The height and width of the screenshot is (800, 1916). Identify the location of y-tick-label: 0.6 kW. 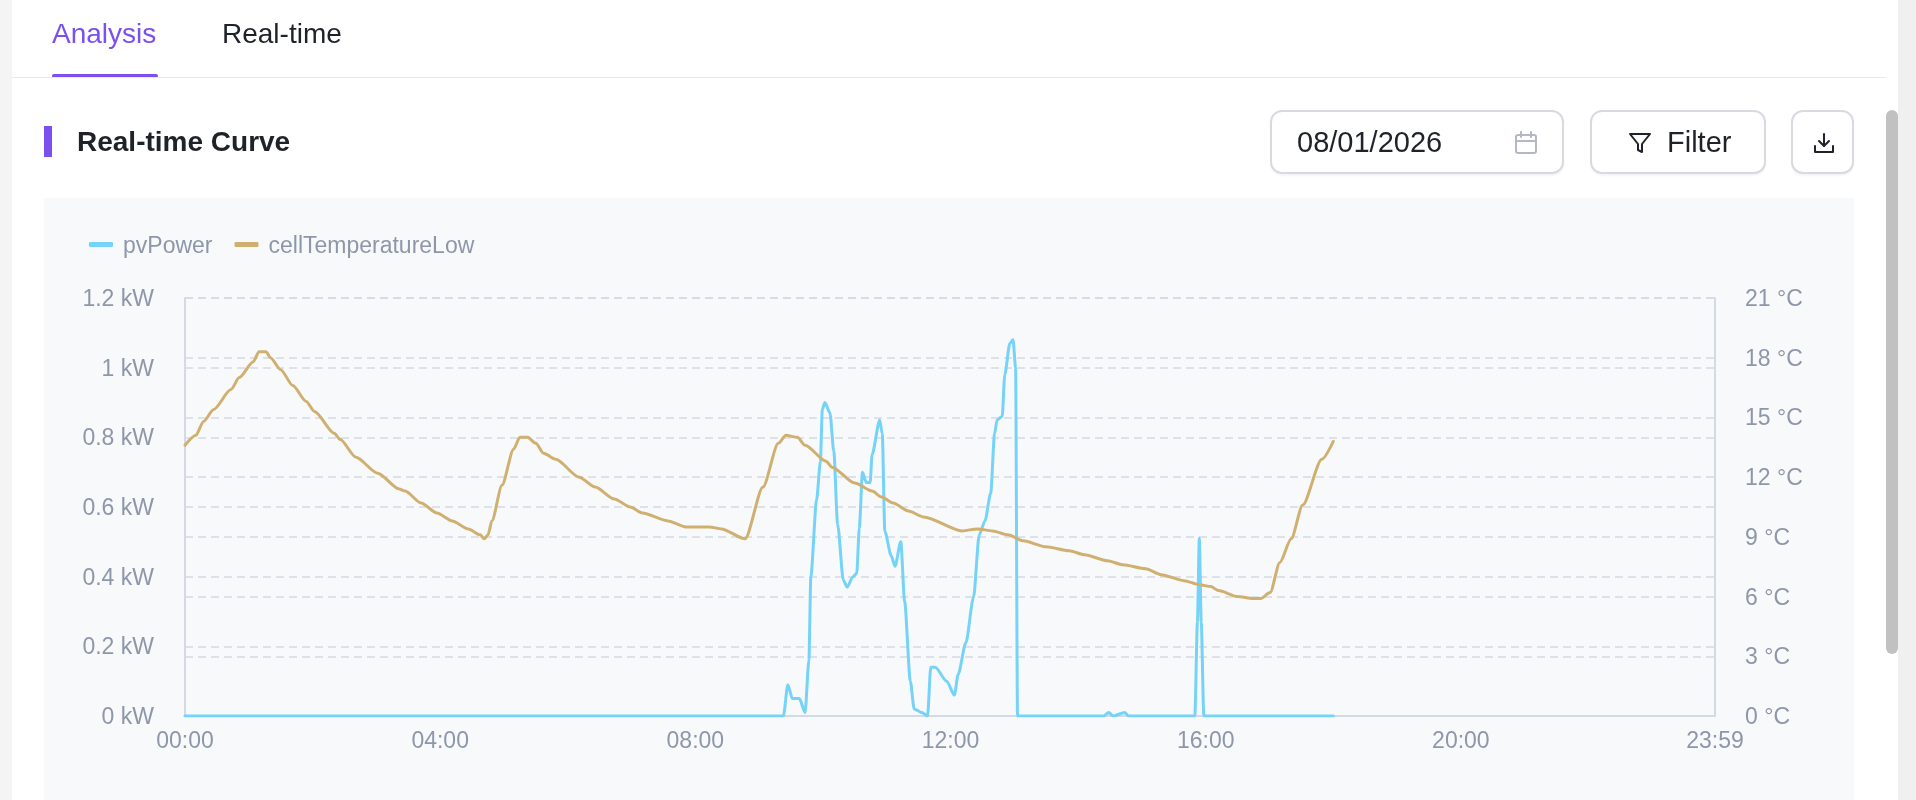
(118, 507).